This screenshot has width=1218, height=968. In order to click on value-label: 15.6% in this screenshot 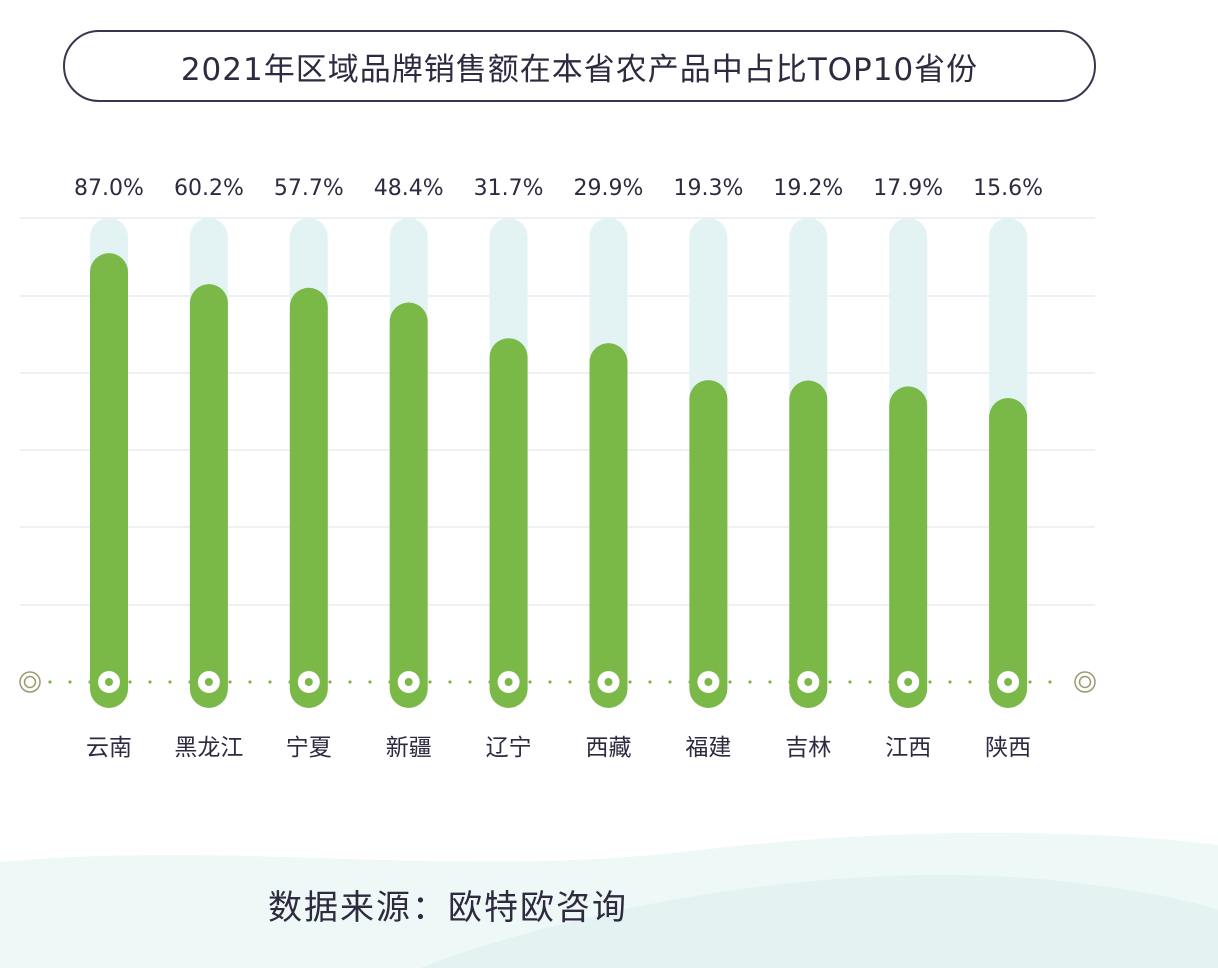, I will do `click(1008, 188)`.